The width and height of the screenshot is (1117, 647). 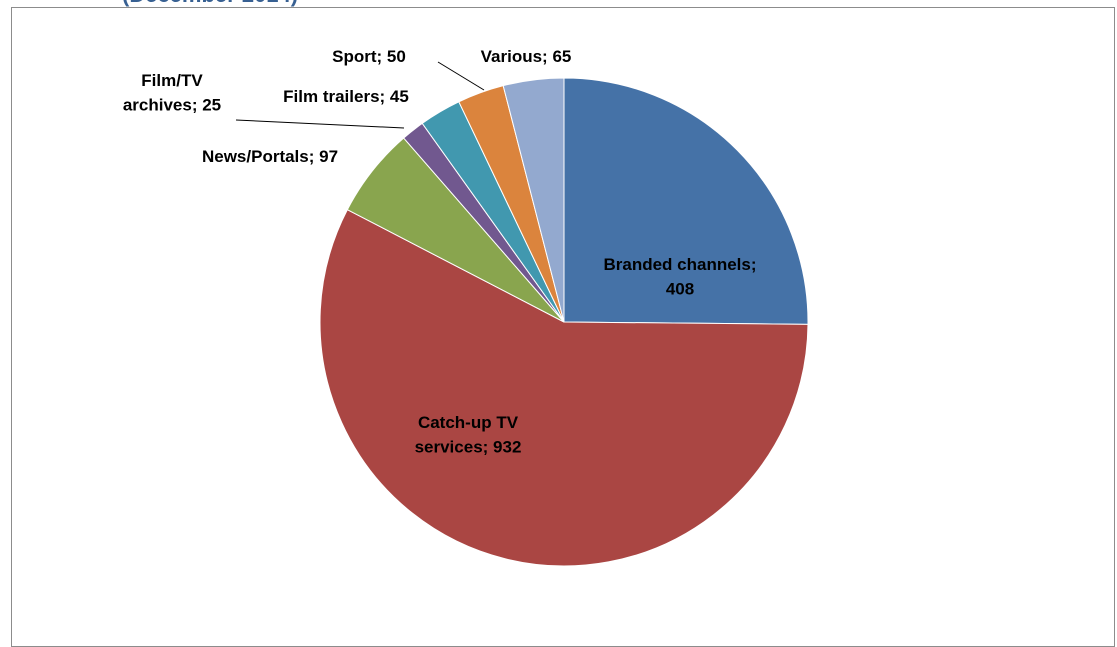 What do you see at coordinates (369, 56) in the screenshot?
I see `data-label-sport: Sport; 50` at bounding box center [369, 56].